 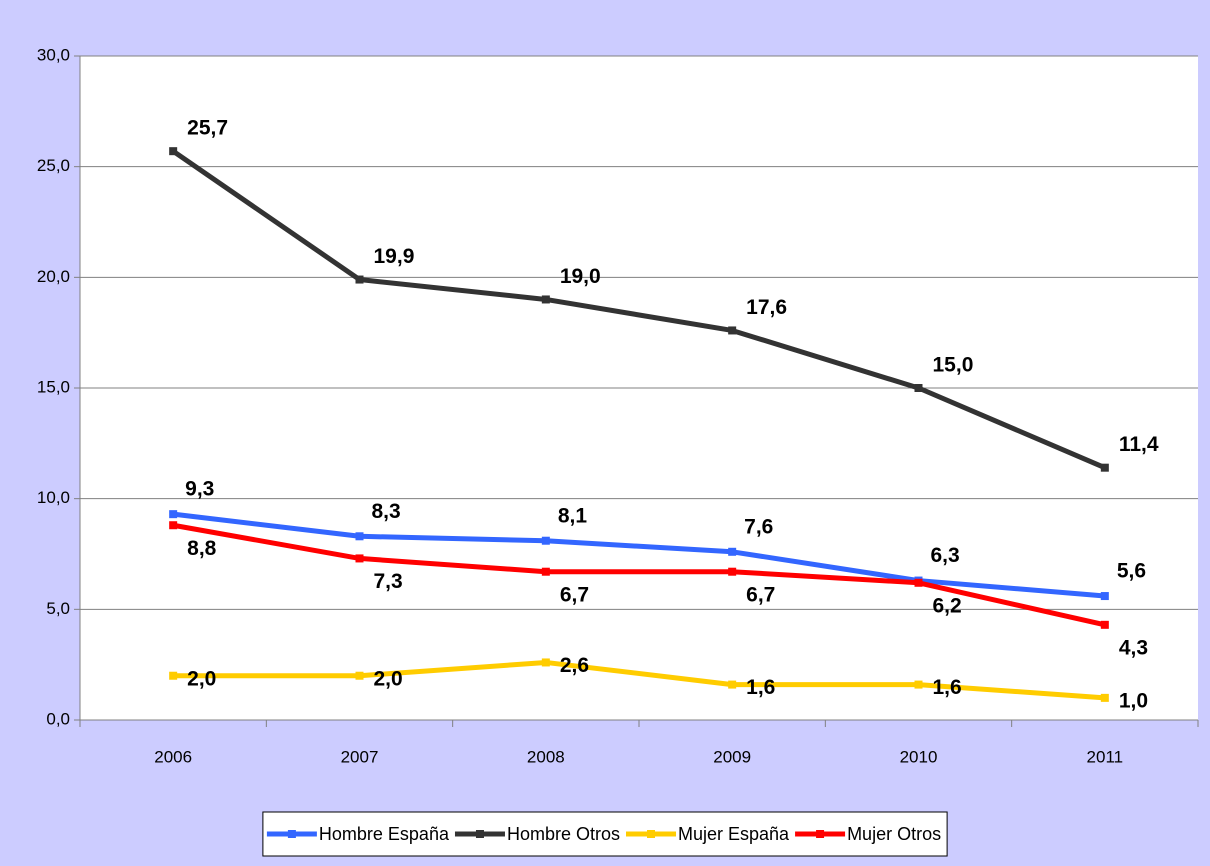 I want to click on x-tick-label: 2010, so click(x=919, y=756).